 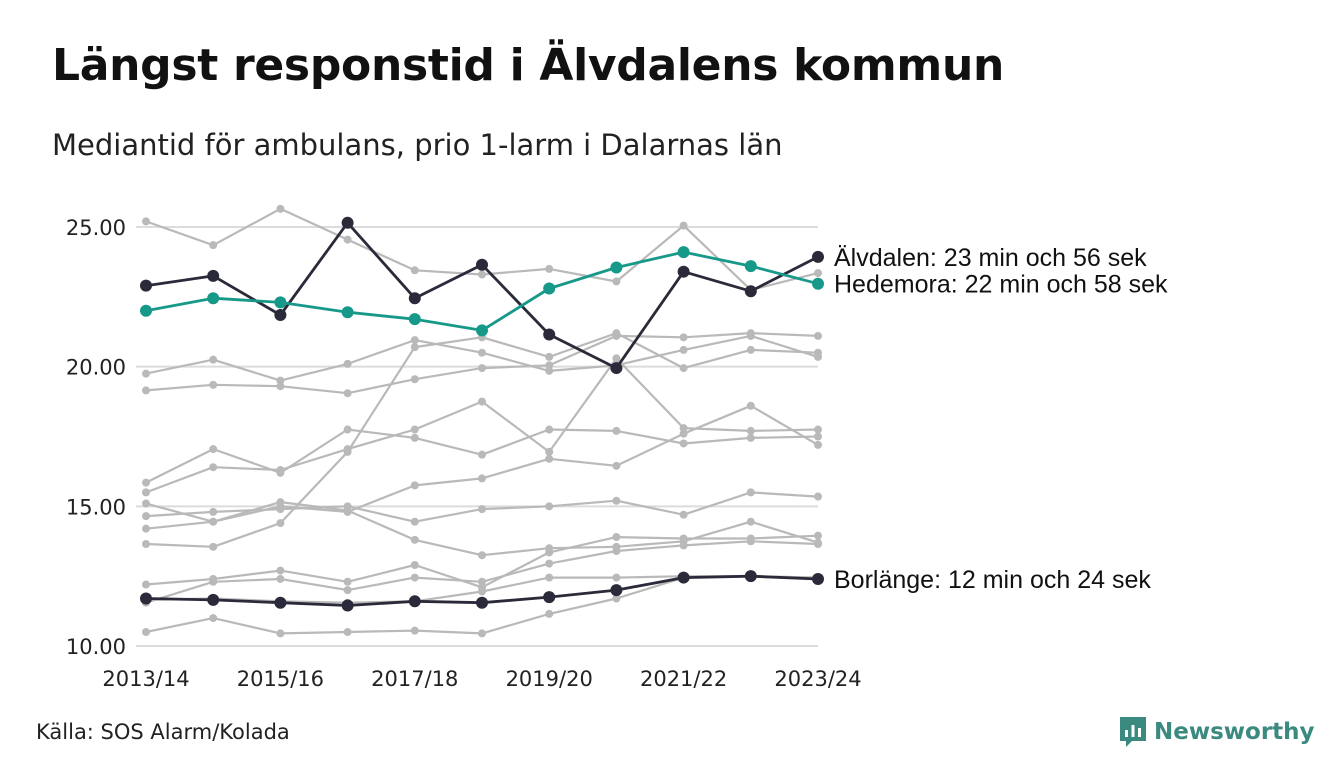 What do you see at coordinates (1133, 732) in the screenshot?
I see `newsworthy-logo-icon` at bounding box center [1133, 732].